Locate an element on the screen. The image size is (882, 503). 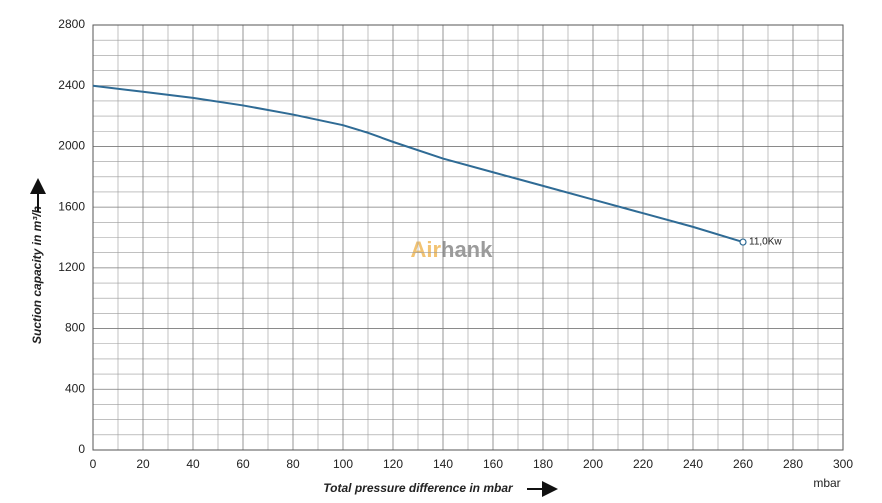
x-unit: mbar is located at coordinates (826, 483).